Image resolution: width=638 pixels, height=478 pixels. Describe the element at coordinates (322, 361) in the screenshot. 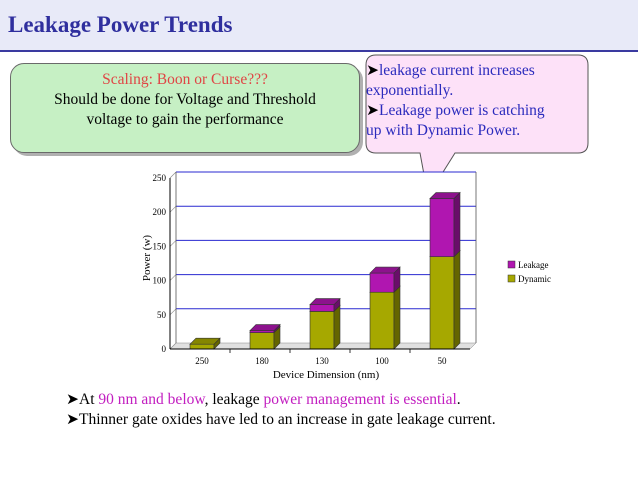

I see `x-tick-label: 130` at that location.